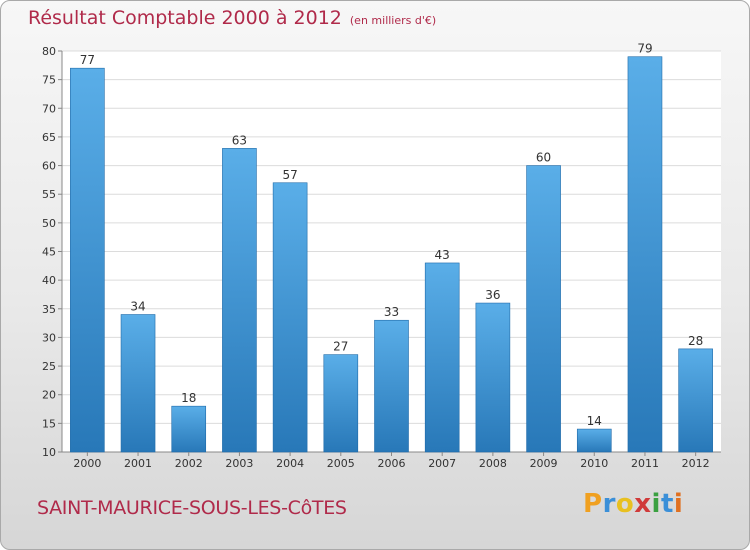  Describe the element at coordinates (341, 463) in the screenshot. I see `x-tick-label: 2005` at that location.